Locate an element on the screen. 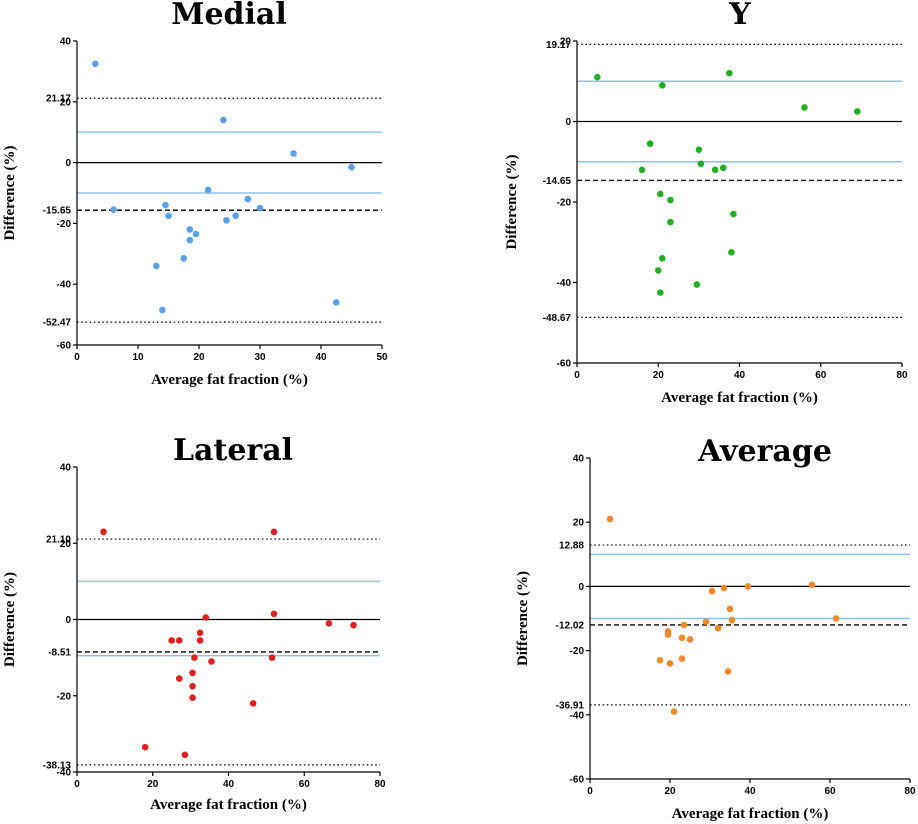  y-y-tick-label: 0 is located at coordinates (568, 122).